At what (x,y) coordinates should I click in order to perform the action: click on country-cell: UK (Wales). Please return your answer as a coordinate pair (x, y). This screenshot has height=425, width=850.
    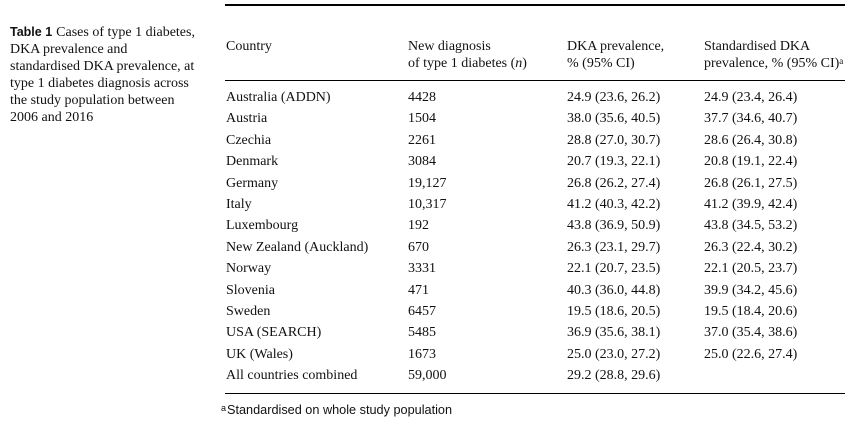
    Looking at the image, I should click on (259, 354).